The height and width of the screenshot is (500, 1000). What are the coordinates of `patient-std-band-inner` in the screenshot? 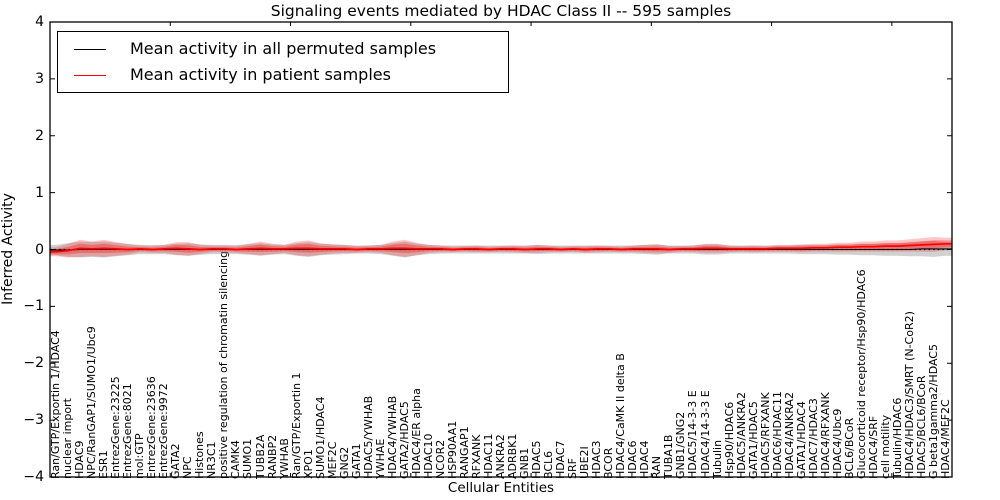 It's located at (501, 247).